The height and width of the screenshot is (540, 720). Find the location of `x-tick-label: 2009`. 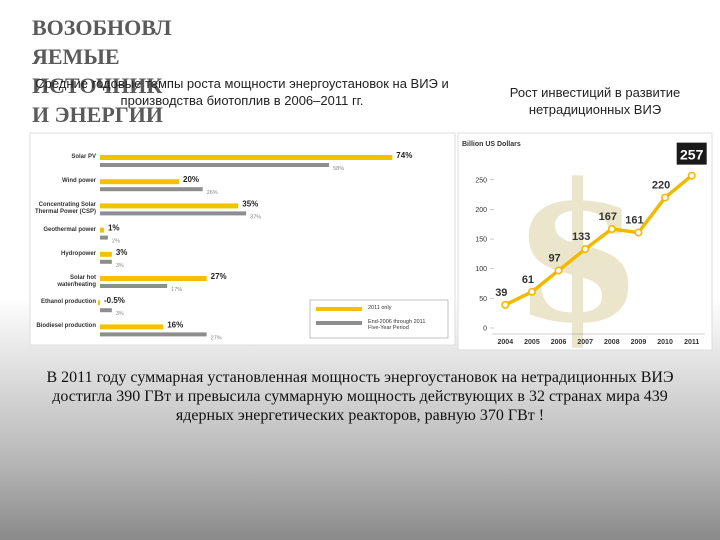

x-tick-label: 2009 is located at coordinates (639, 342).